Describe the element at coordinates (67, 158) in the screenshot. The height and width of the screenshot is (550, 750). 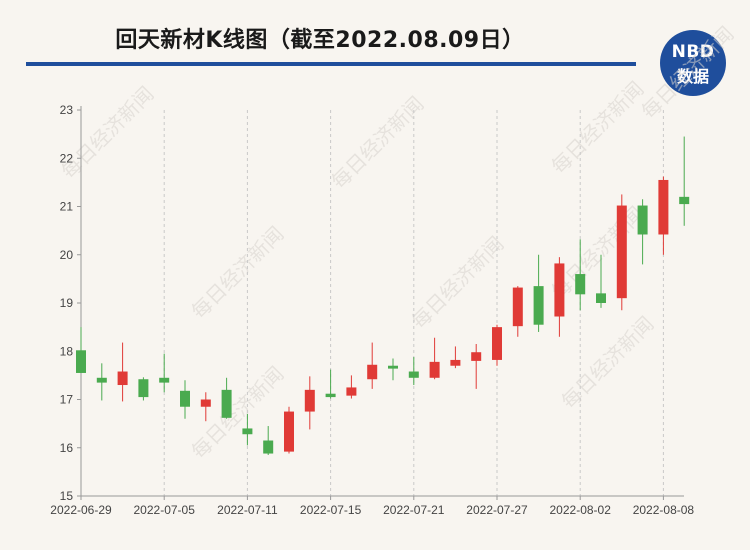
I see `y-tick-label: 22` at that location.